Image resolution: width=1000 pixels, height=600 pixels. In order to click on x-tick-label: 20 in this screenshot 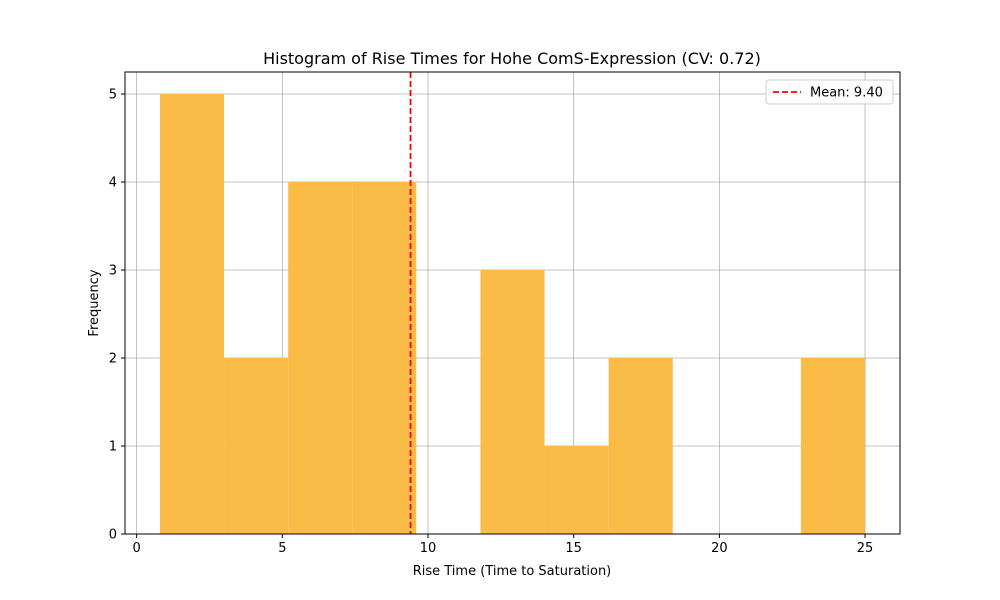, I will do `click(719, 548)`.